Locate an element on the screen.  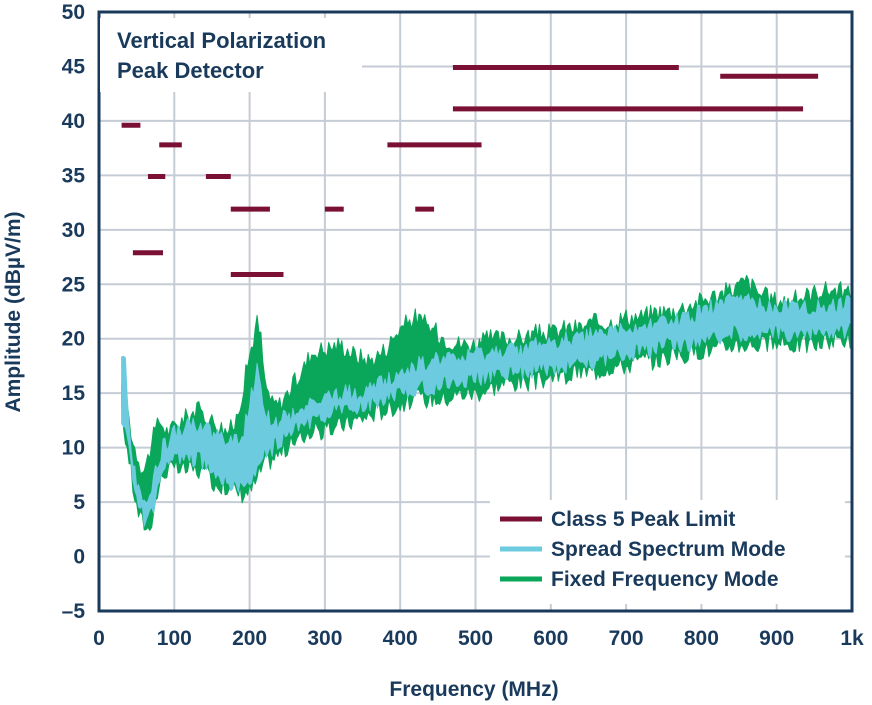
y-tick-label: 15 is located at coordinates (74, 393).